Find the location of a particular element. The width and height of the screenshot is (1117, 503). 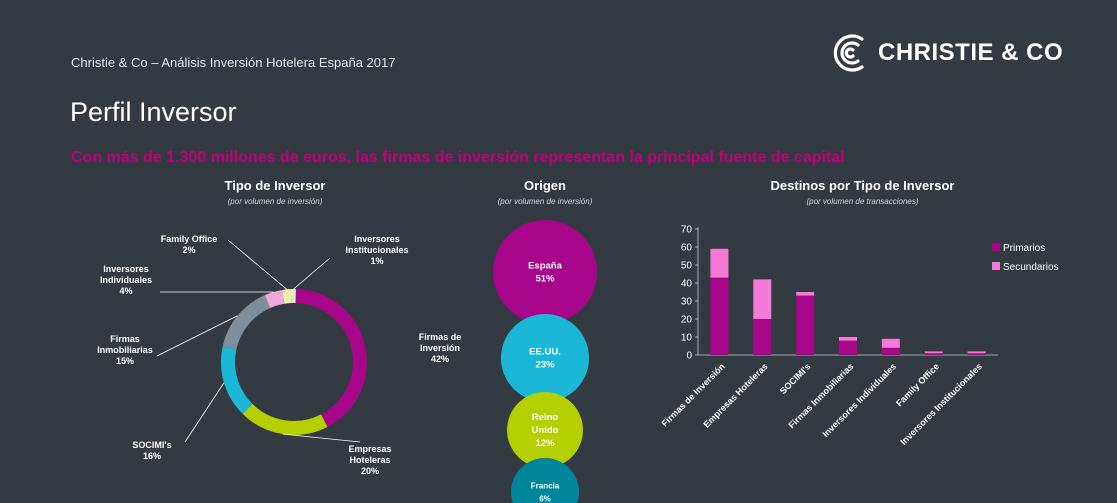

slice-percentage: 1% is located at coordinates (376, 261).